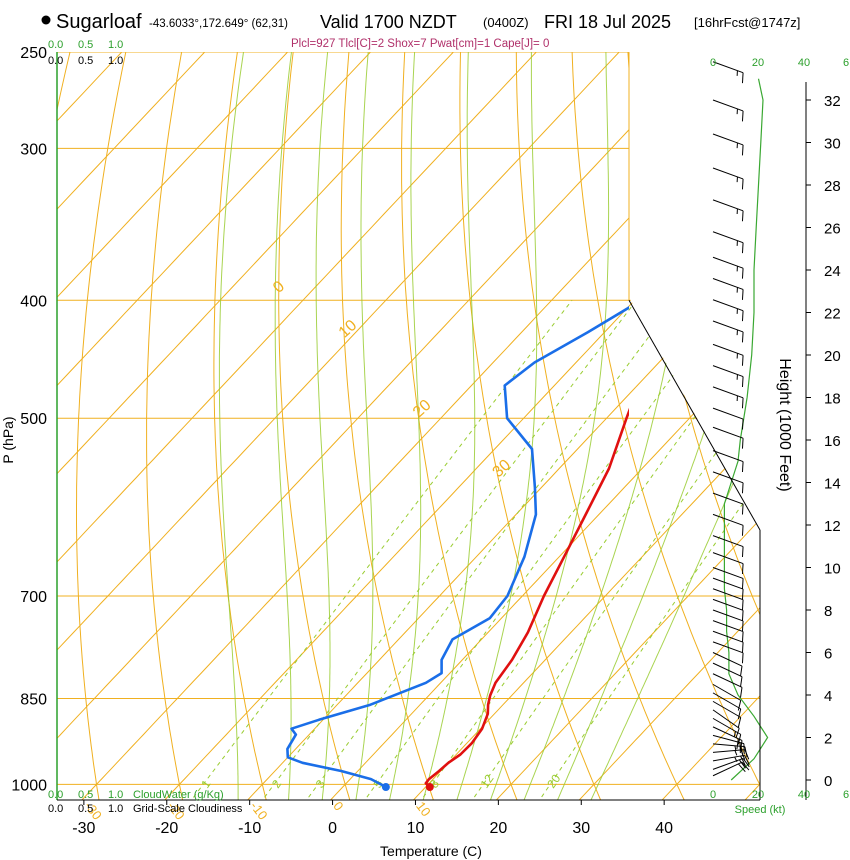 Image resolution: width=850 pixels, height=860 pixels. I want to click on wind-speed-profile, so click(746, 429).